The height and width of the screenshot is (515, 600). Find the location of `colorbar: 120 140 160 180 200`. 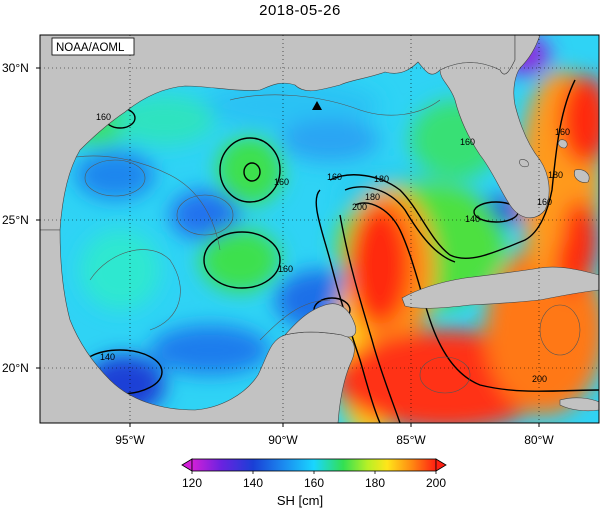

colorbar: 120 140 160 180 200 is located at coordinates (314, 474).